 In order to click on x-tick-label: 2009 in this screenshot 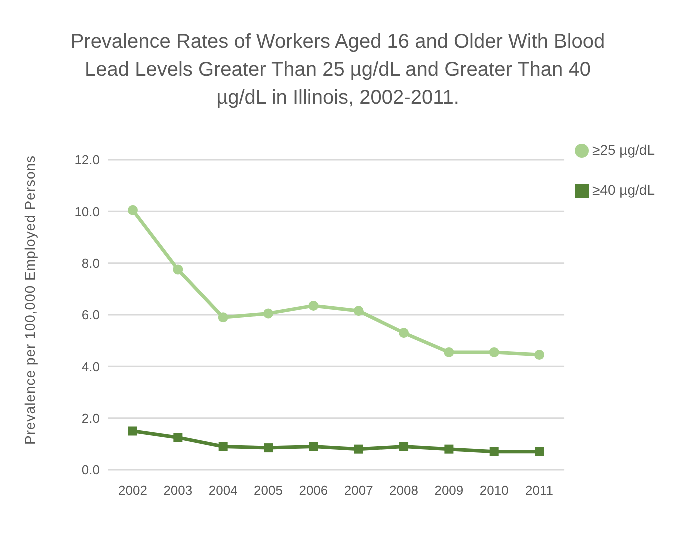, I will do `click(449, 490)`.